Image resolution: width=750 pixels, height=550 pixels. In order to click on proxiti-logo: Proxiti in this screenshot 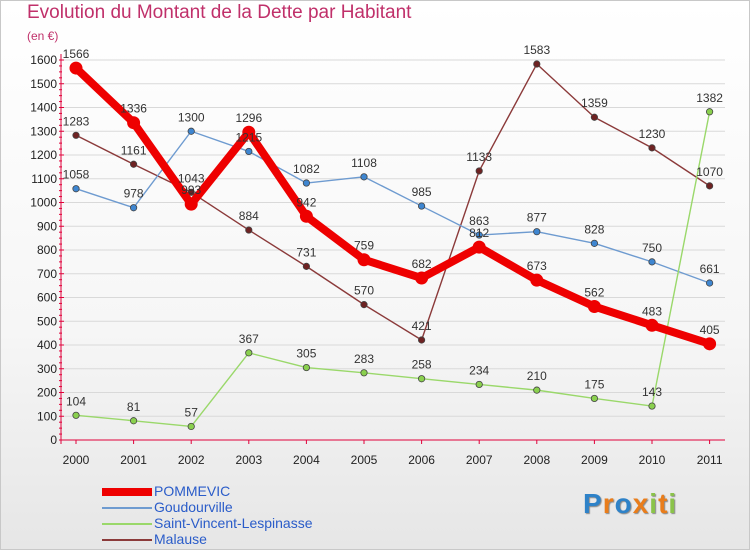, I will do `click(630, 504)`.